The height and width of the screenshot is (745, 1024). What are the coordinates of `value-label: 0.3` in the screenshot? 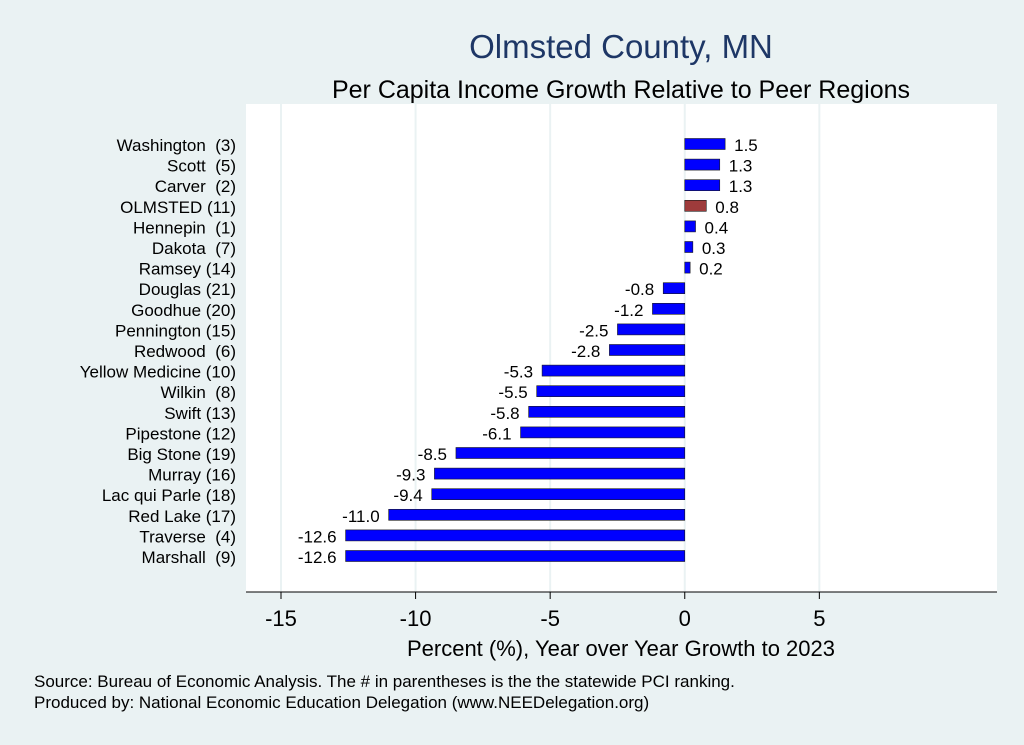 It's located at (714, 248).